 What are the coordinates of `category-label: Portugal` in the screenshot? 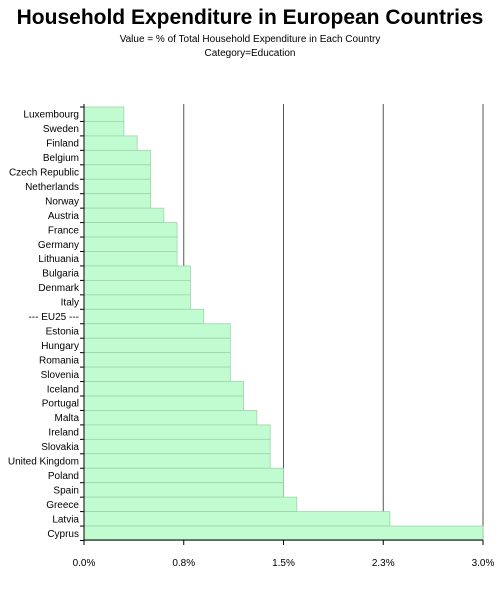 It's located at (60, 404).